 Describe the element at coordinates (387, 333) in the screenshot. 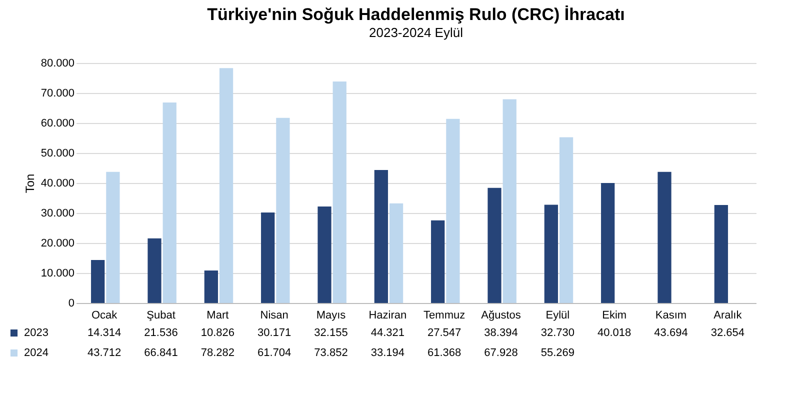

I see `data-label: 44.321` at that location.